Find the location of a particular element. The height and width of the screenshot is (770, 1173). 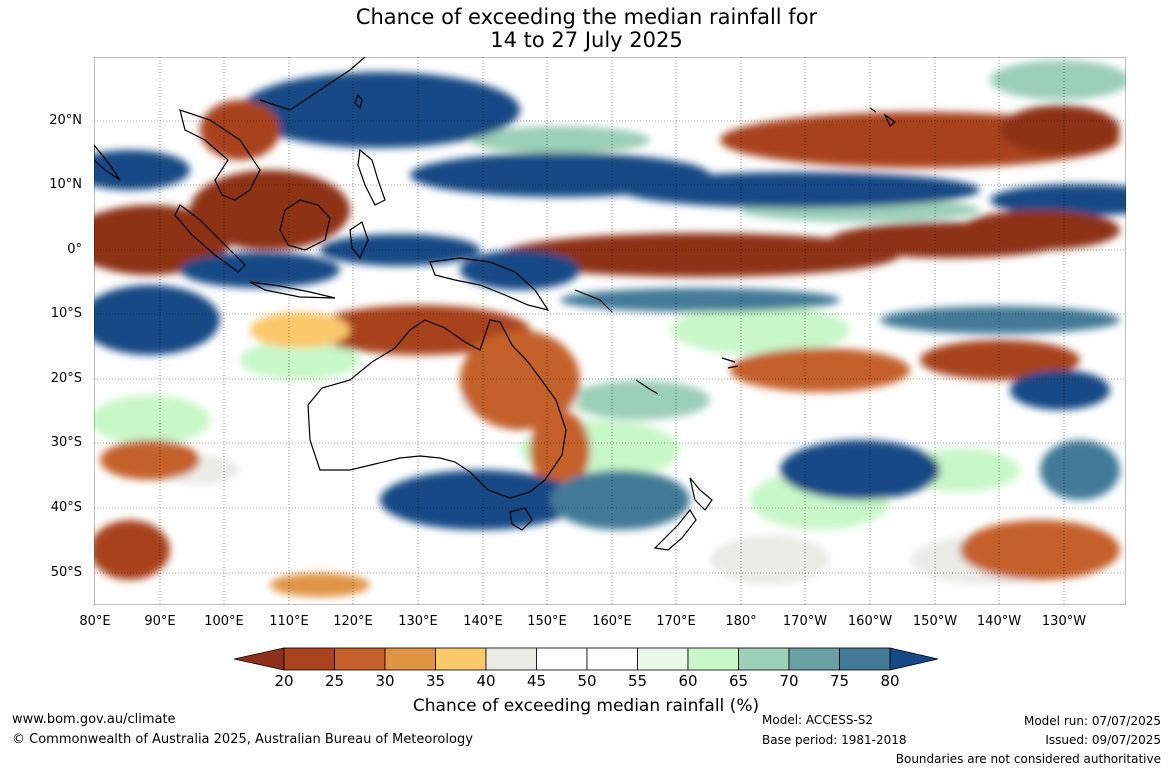

lon-label: 140°W is located at coordinates (999, 621).